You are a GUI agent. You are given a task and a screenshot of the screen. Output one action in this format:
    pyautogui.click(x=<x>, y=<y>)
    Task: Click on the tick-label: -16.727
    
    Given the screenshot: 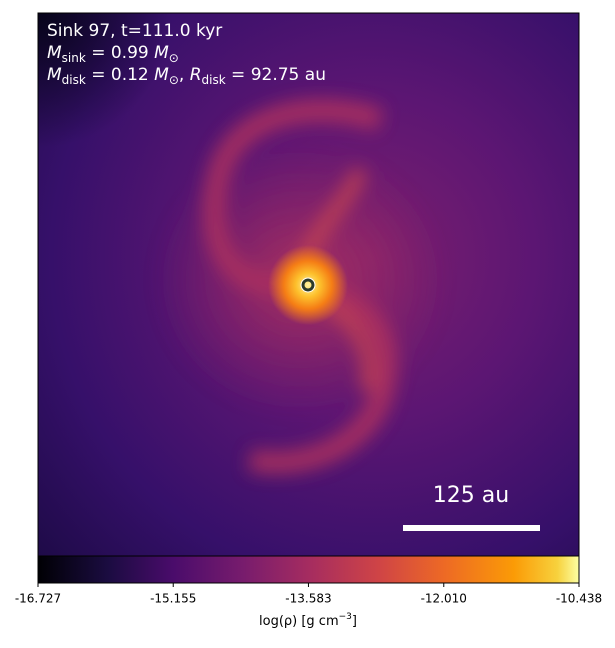 What is the action you would take?
    pyautogui.click(x=38, y=599)
    